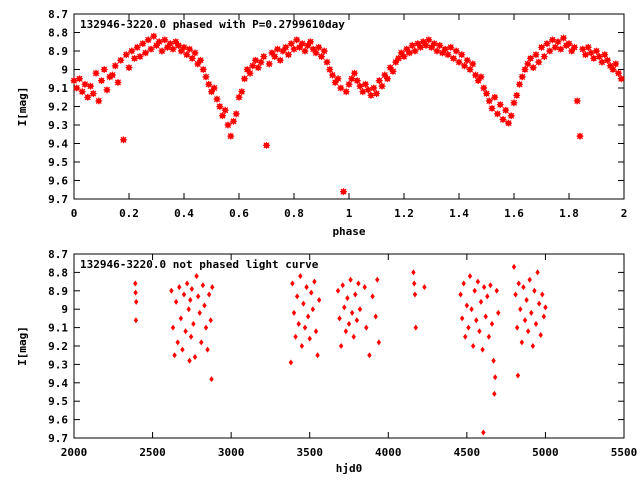 This screenshot has width=640, height=480. Describe the element at coordinates (58, 144) in the screenshot. I see `y-tick-label: 9.4` at that location.